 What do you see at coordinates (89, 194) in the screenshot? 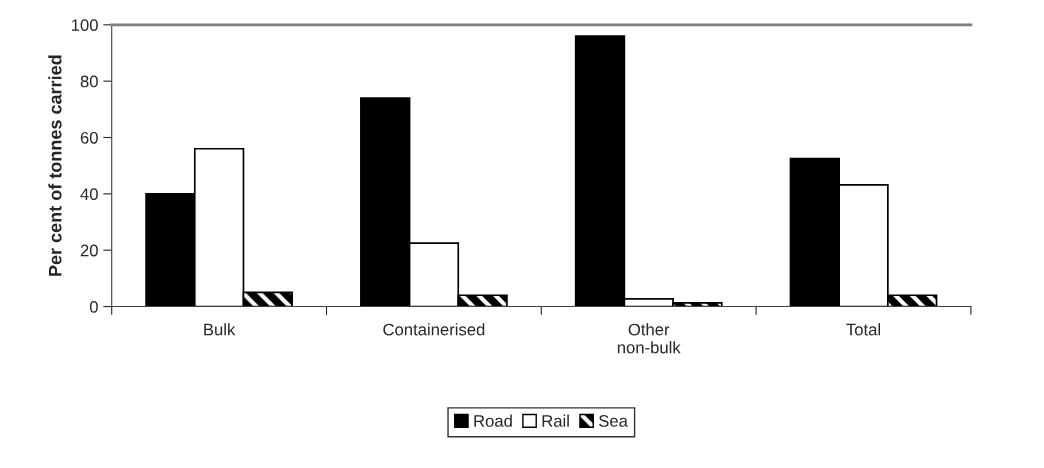
I see `y-tick-label: 40` at bounding box center [89, 194].